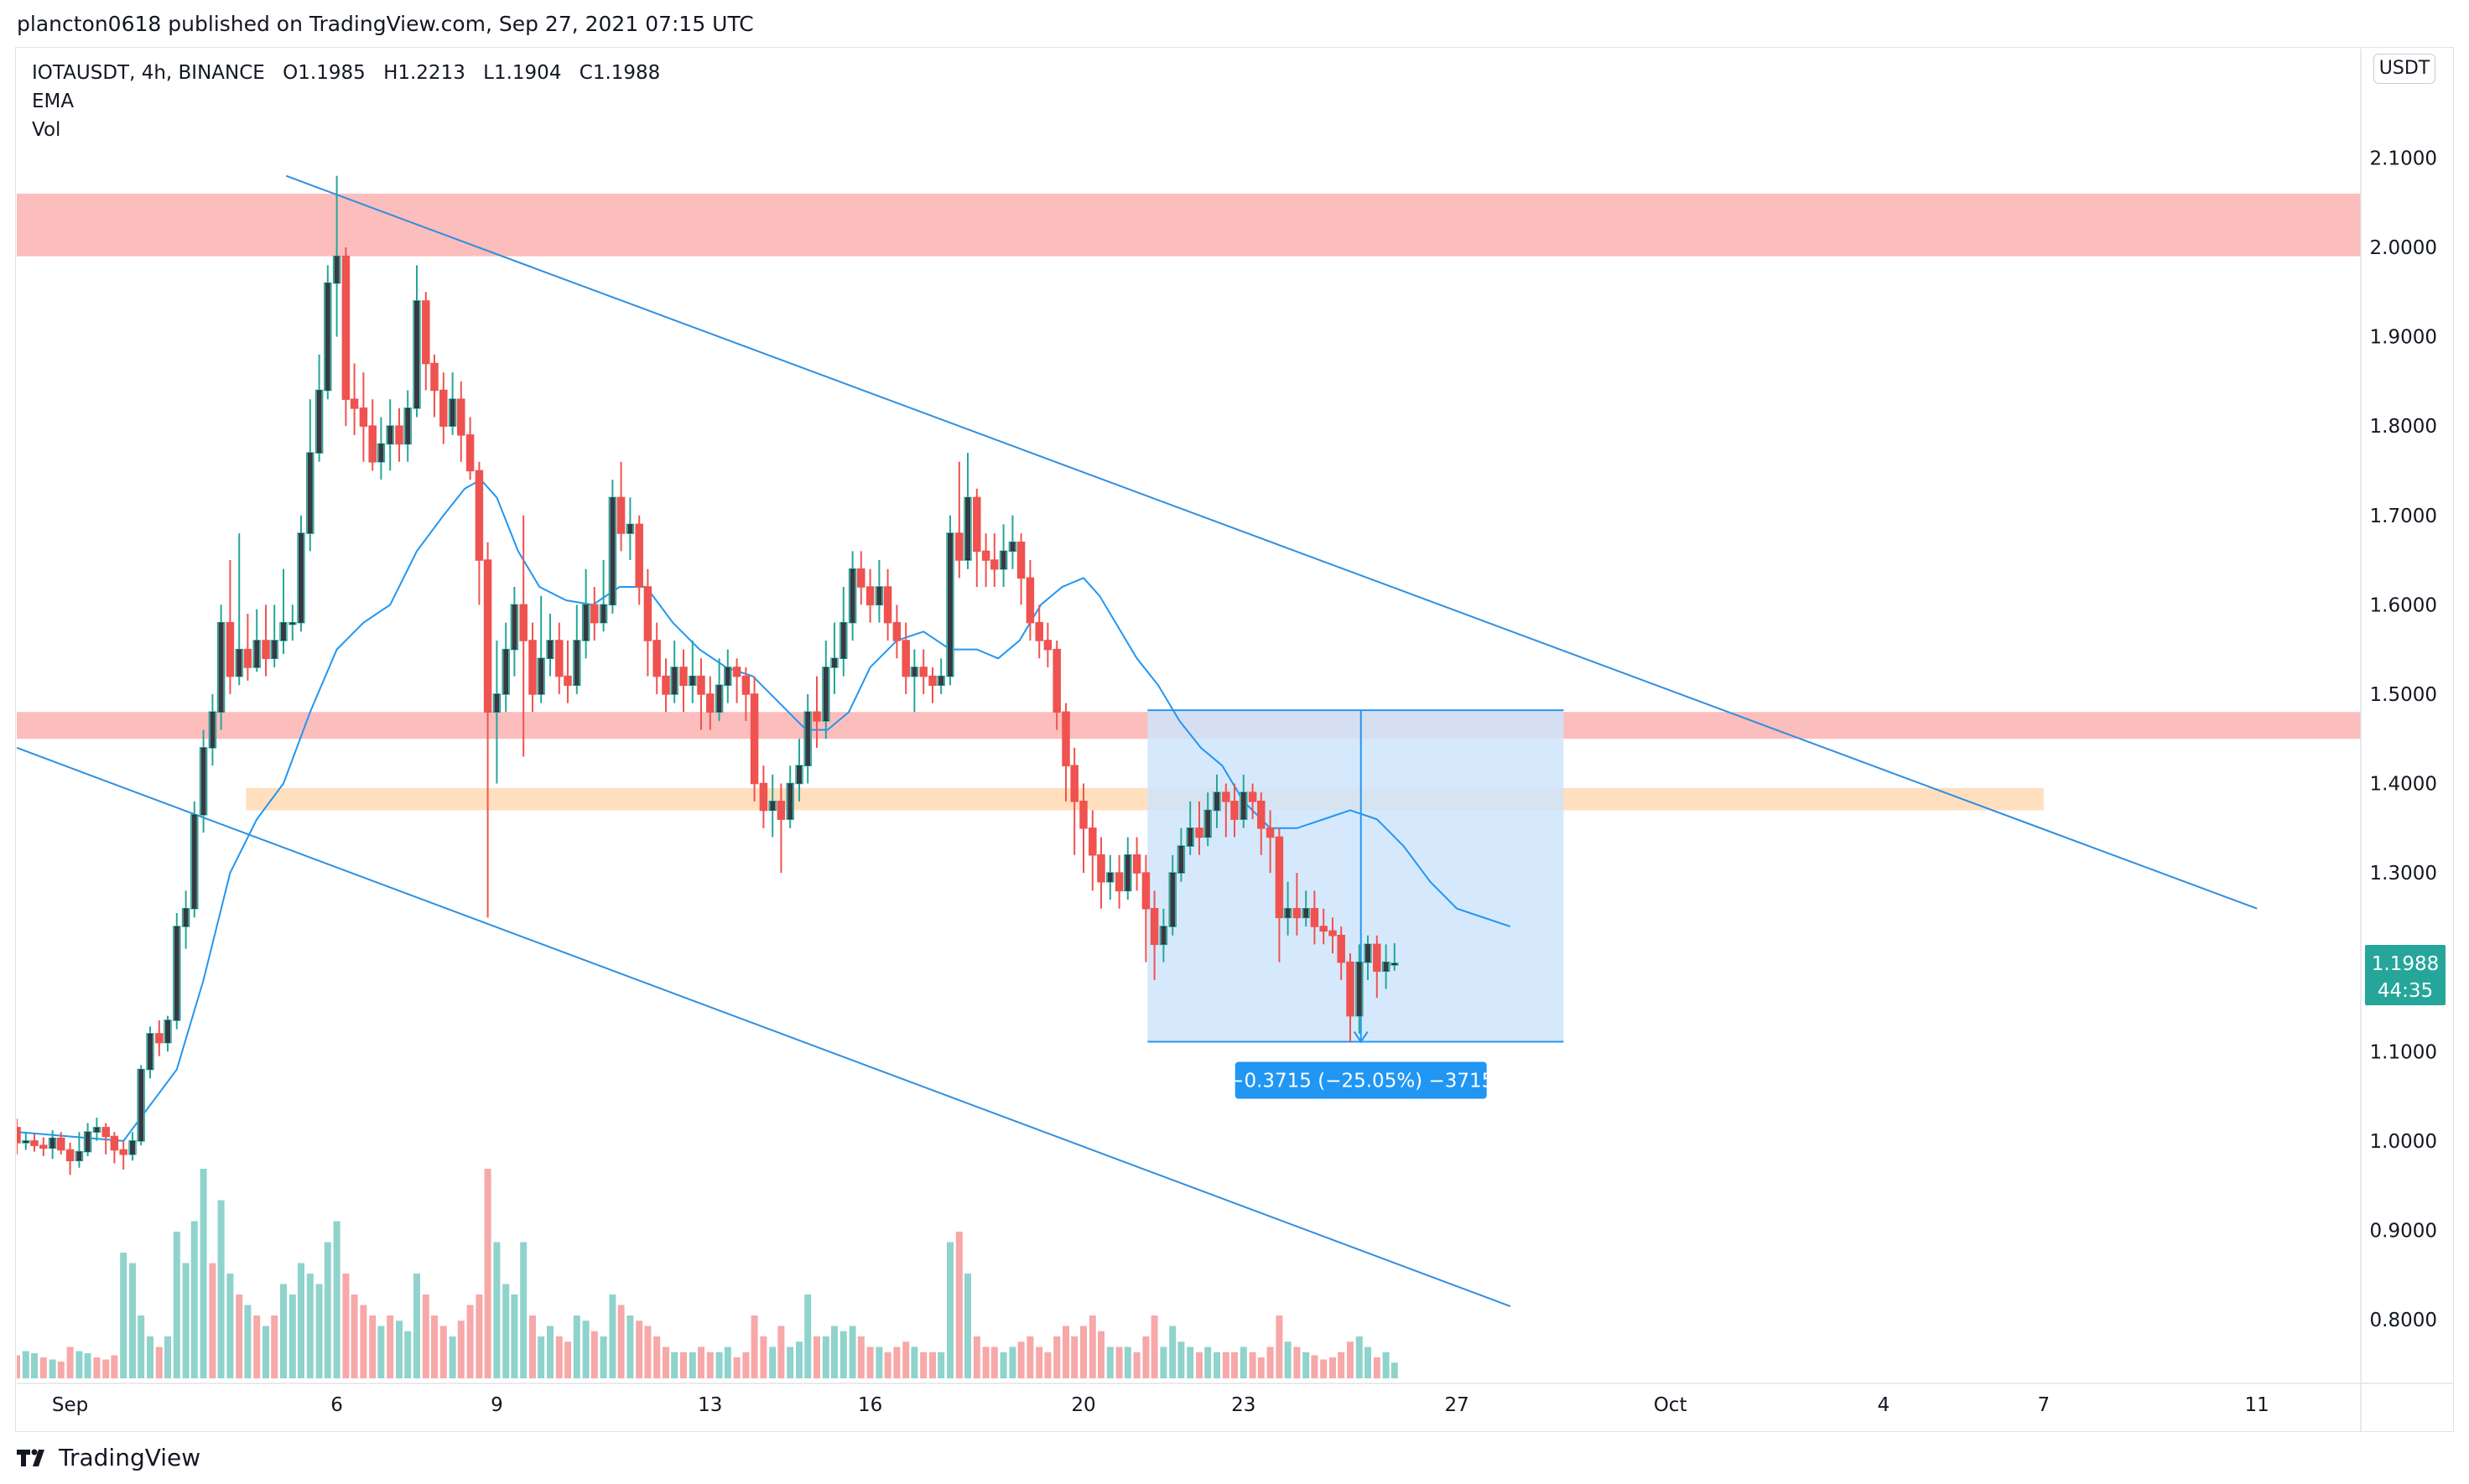 This screenshot has width=2469, height=1484. What do you see at coordinates (710, 1405) in the screenshot?
I see `time-tick-label: 13` at bounding box center [710, 1405].